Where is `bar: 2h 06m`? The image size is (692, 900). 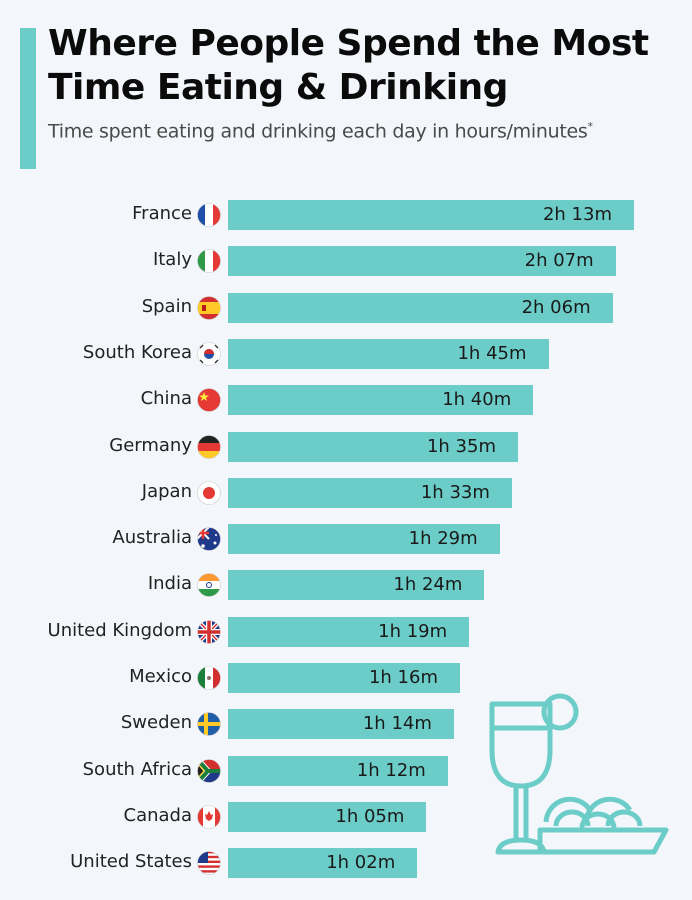
bar: 2h 06m is located at coordinates (420, 307).